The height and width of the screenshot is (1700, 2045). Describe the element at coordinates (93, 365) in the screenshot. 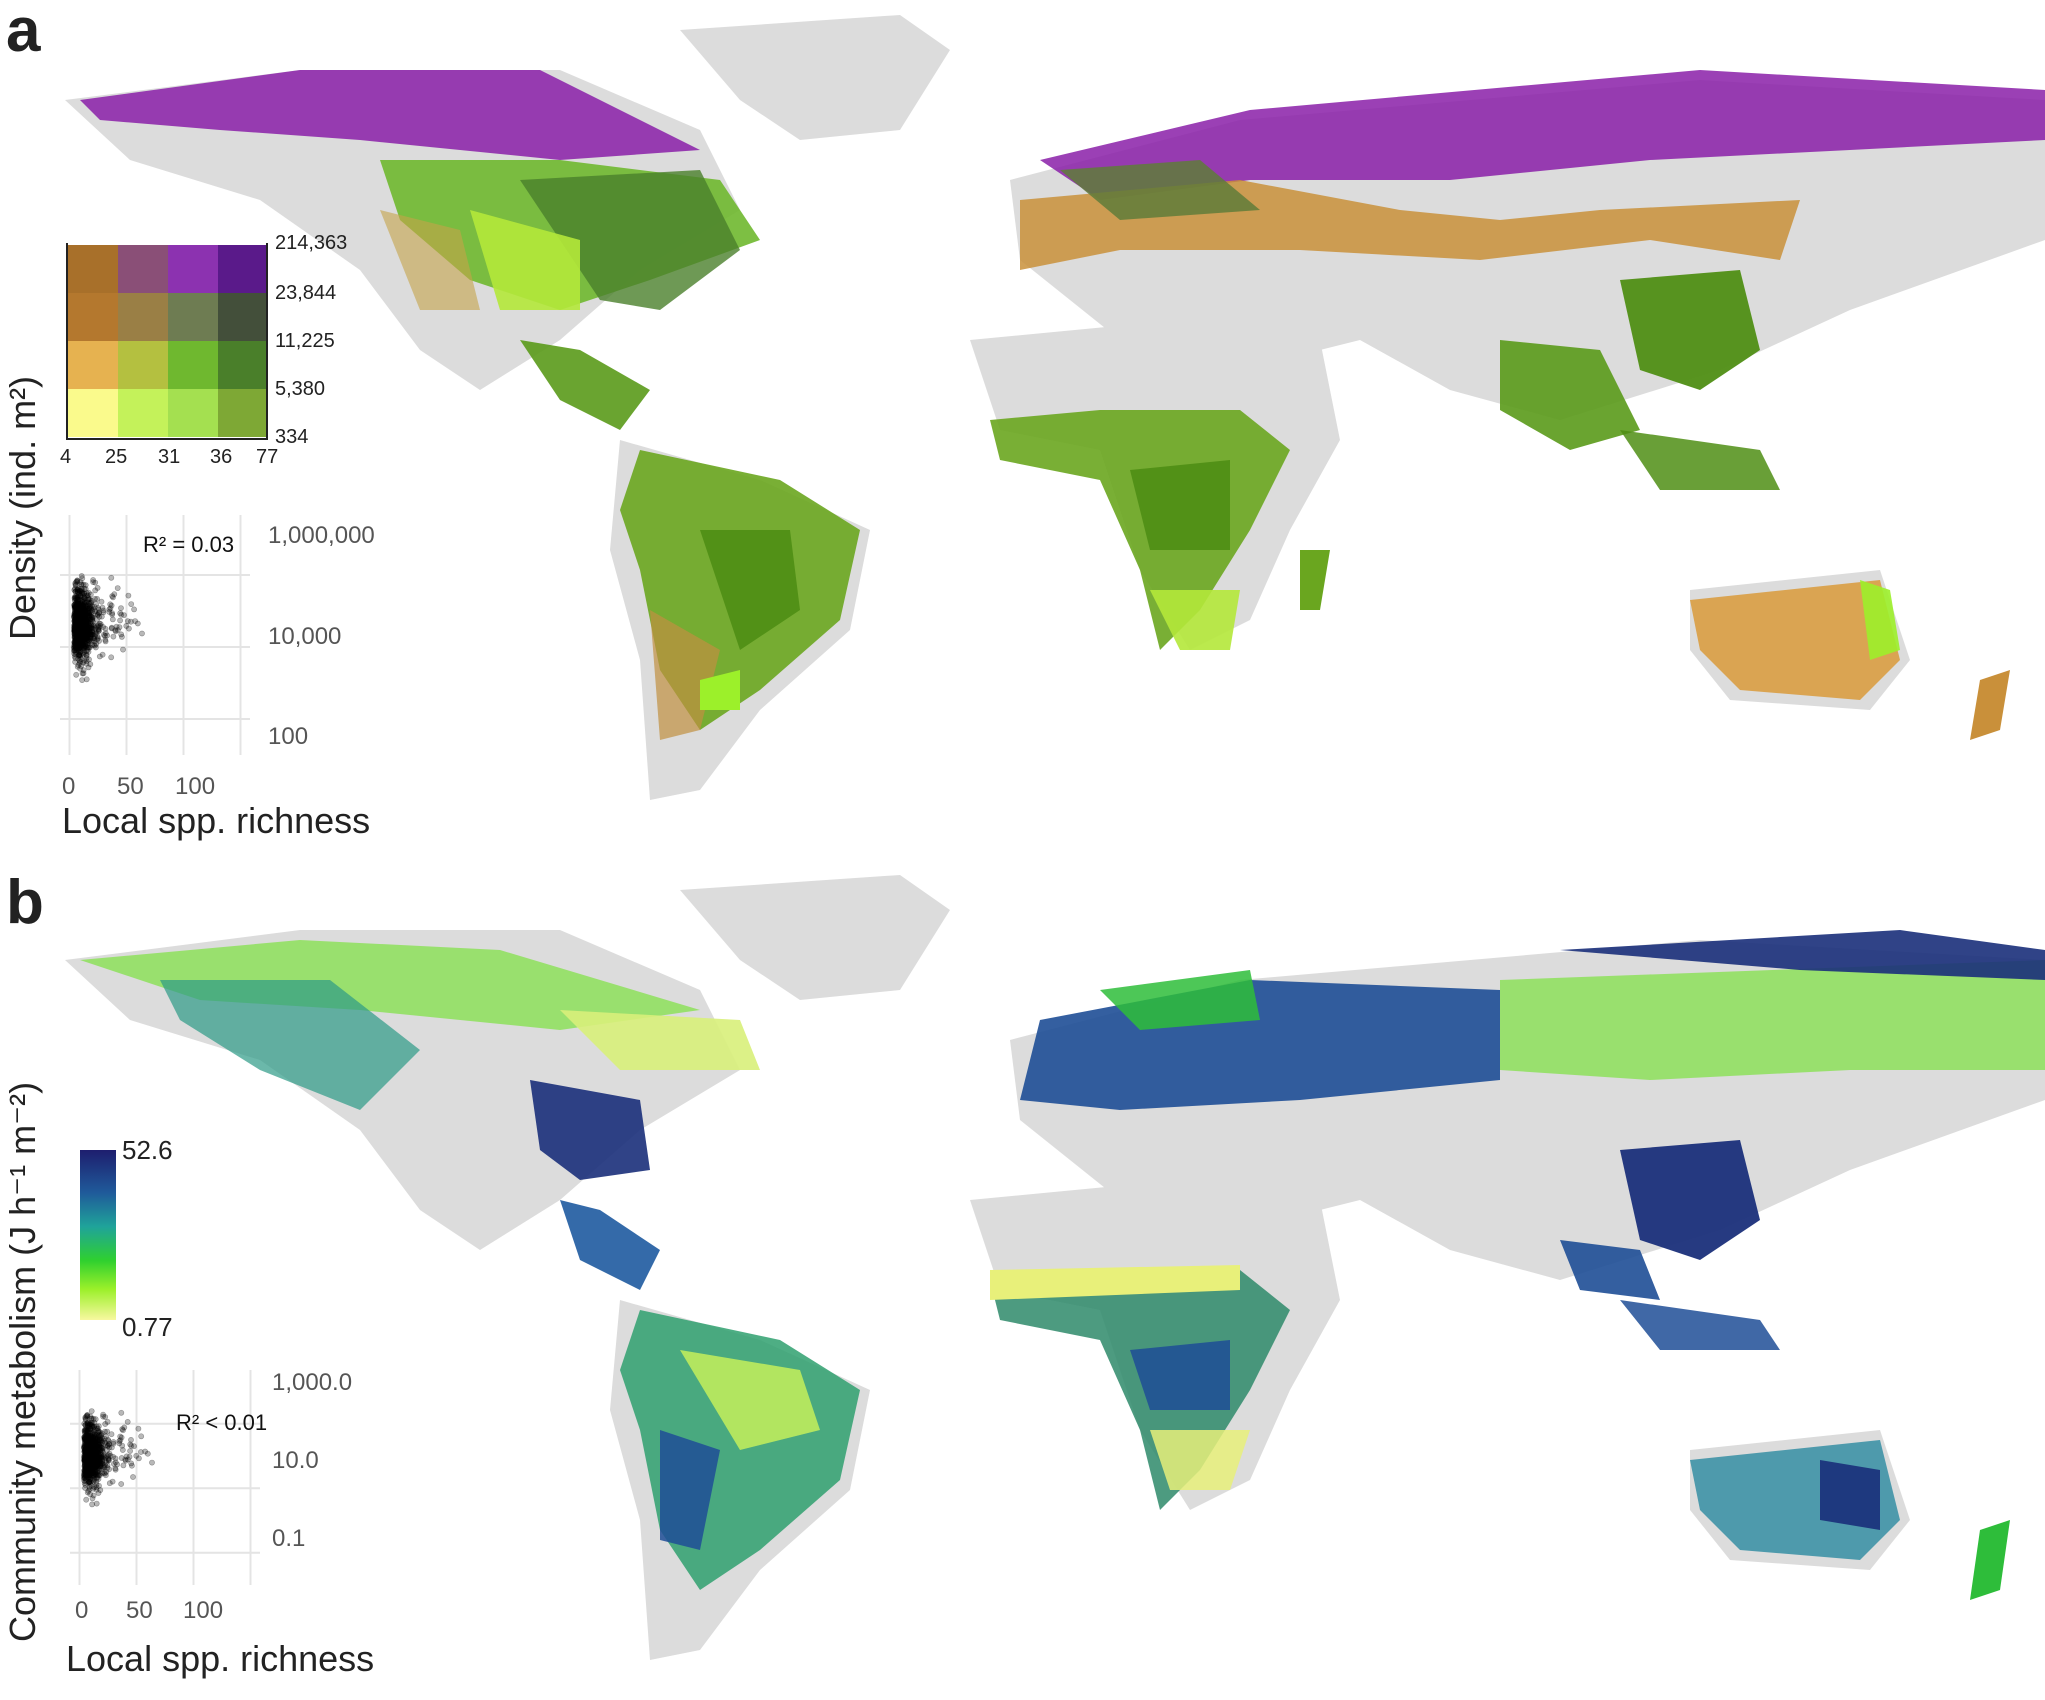

I see `legend-cell` at that location.